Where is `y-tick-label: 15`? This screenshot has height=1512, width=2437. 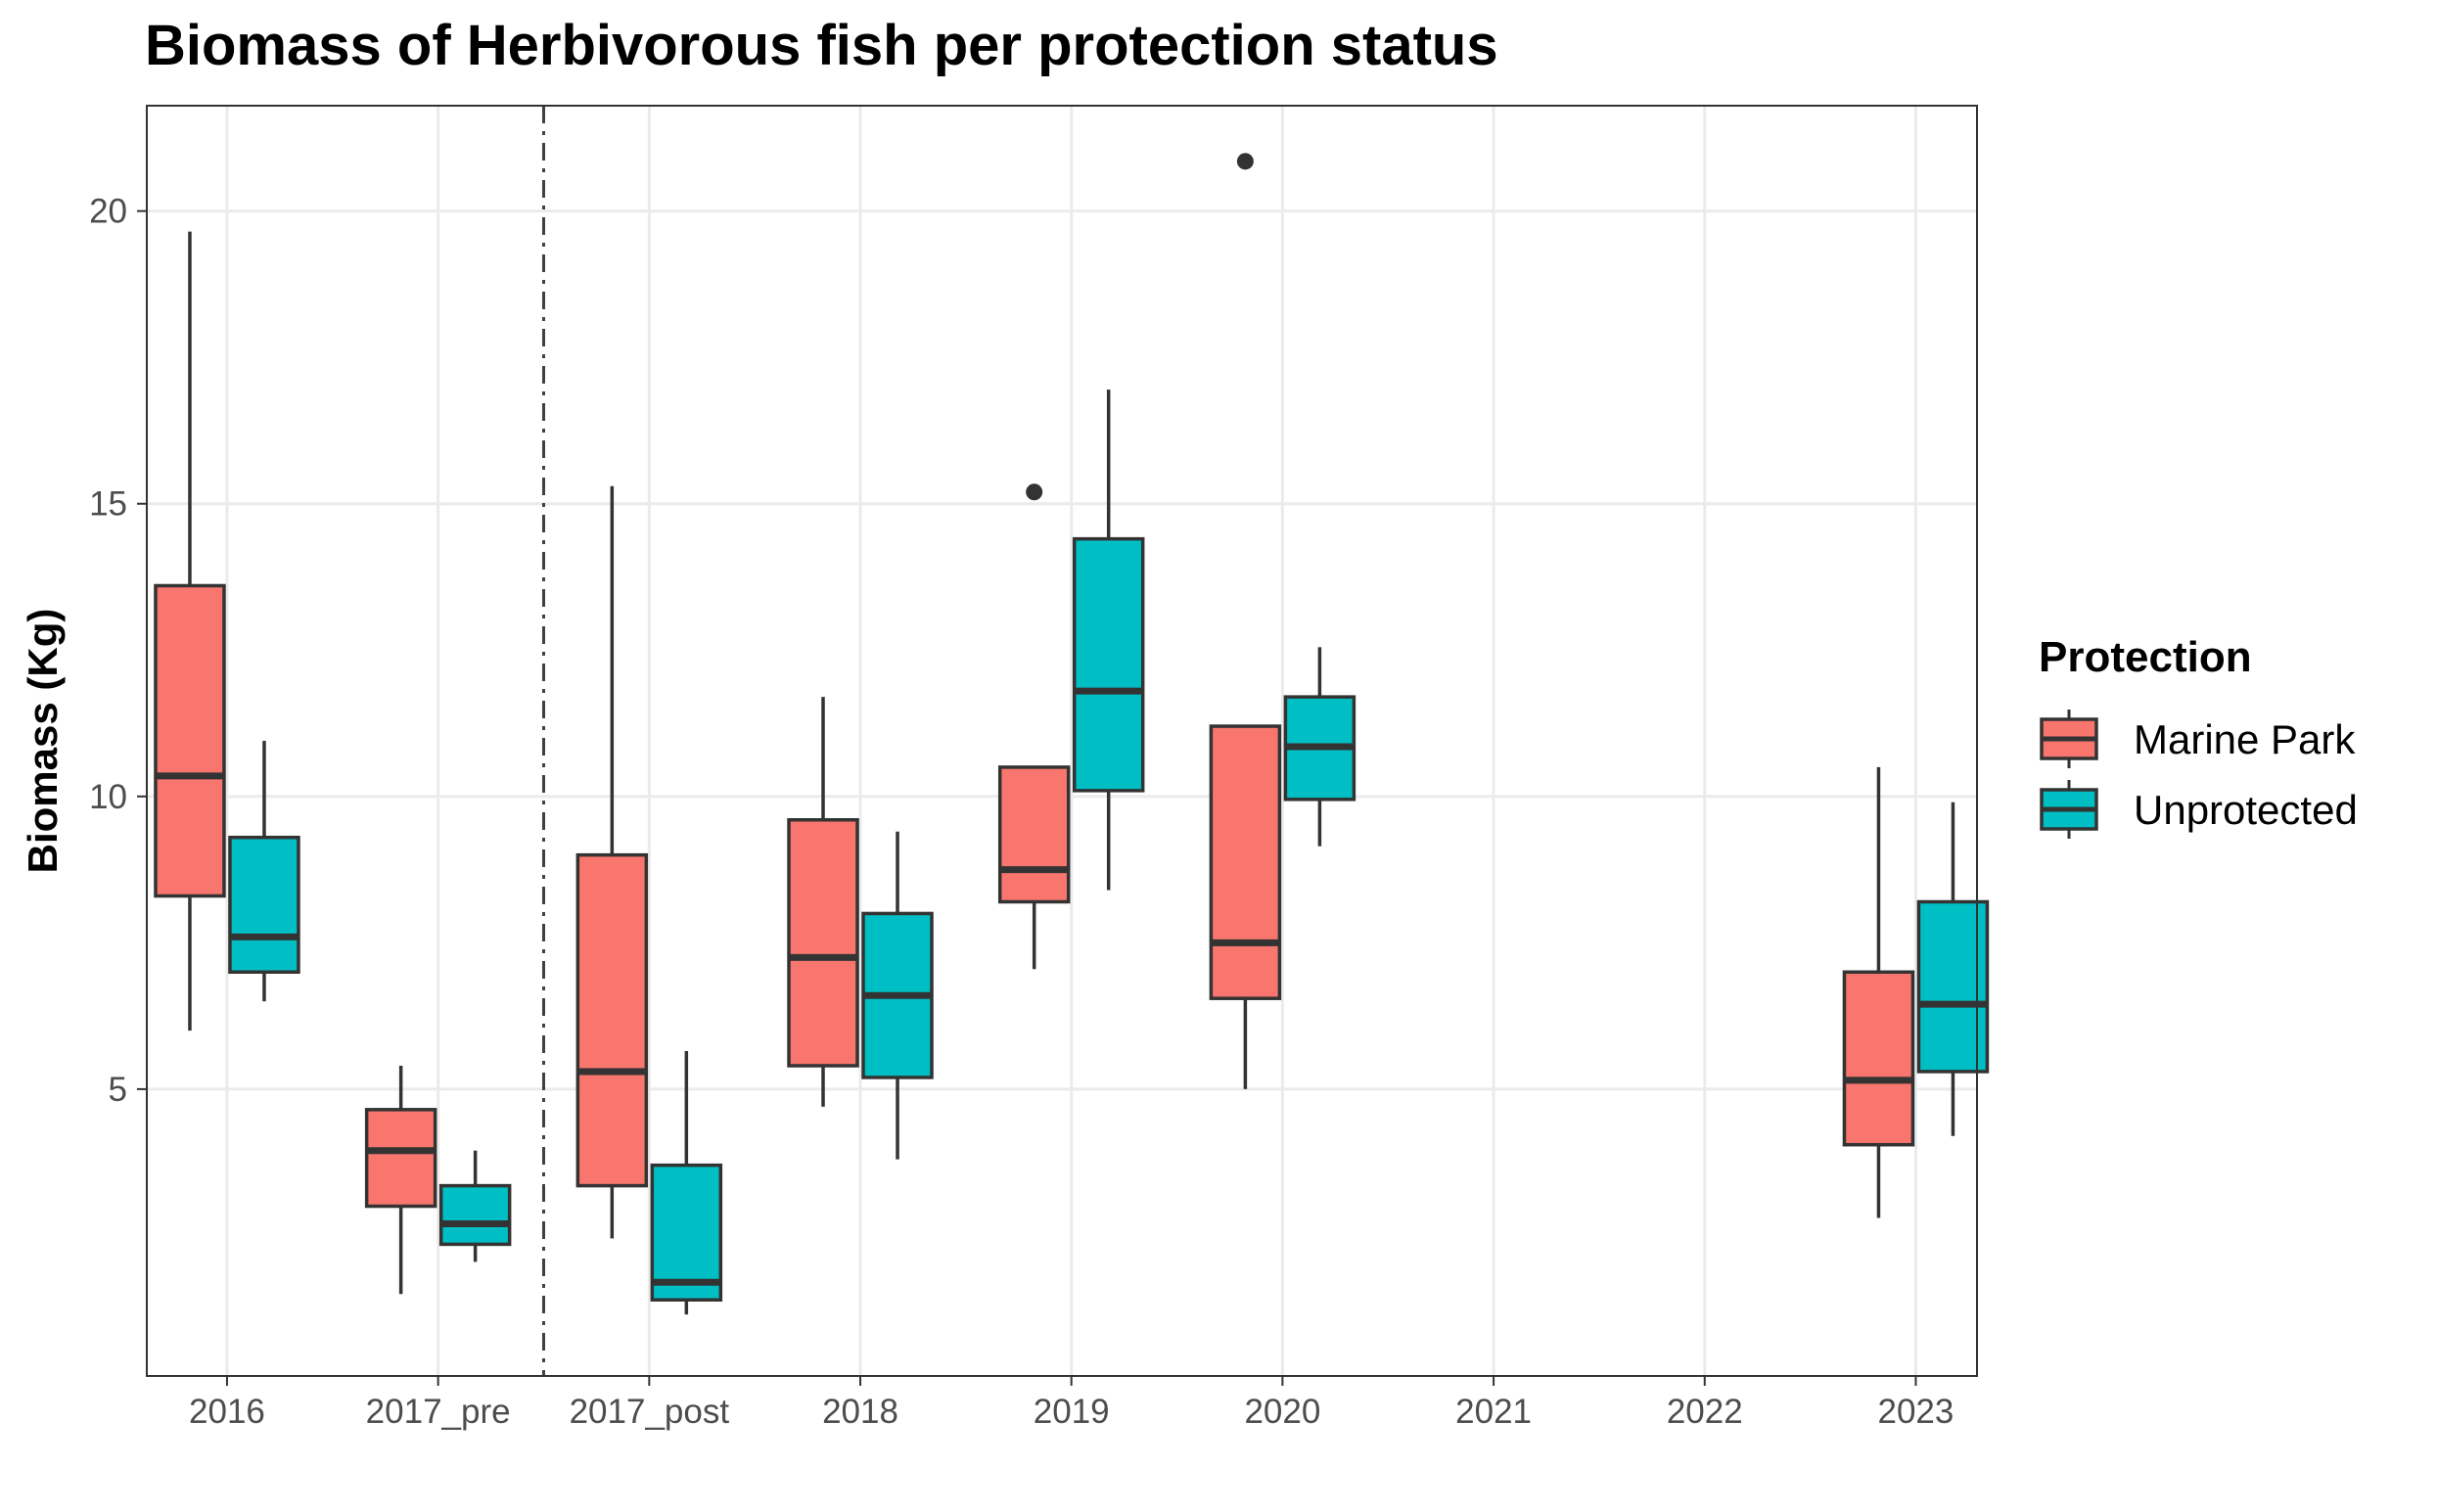
y-tick-label: 15 is located at coordinates (108, 504).